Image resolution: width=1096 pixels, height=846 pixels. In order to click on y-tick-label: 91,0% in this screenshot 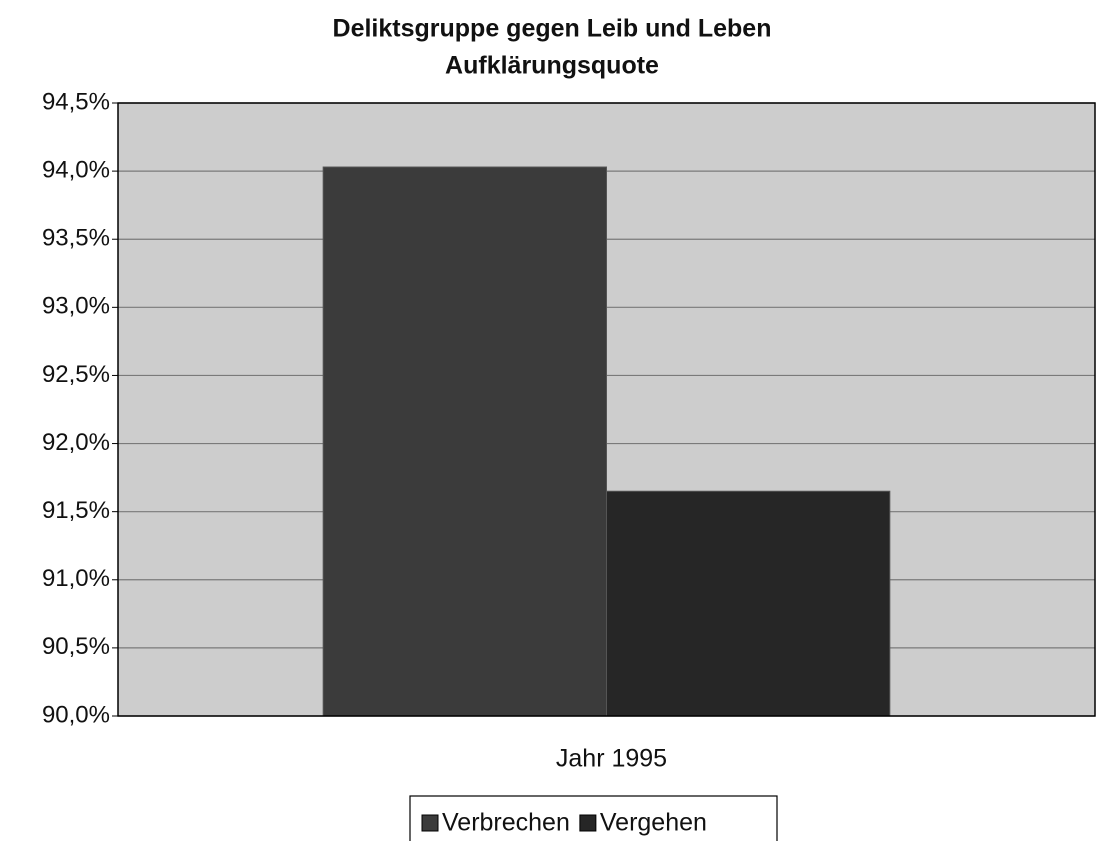, I will do `click(76, 578)`.